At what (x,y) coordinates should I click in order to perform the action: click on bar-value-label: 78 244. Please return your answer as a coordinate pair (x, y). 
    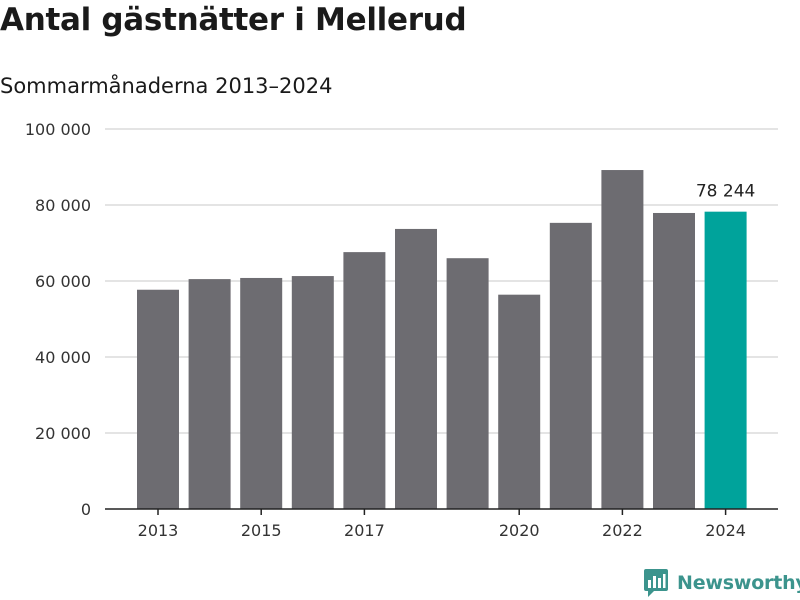
    Looking at the image, I should click on (725, 192).